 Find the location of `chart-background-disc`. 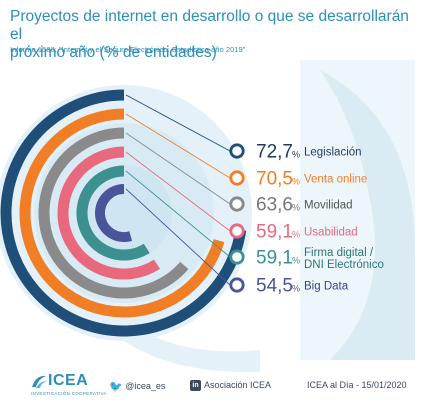

chart-background-disc is located at coordinates (124, 213).